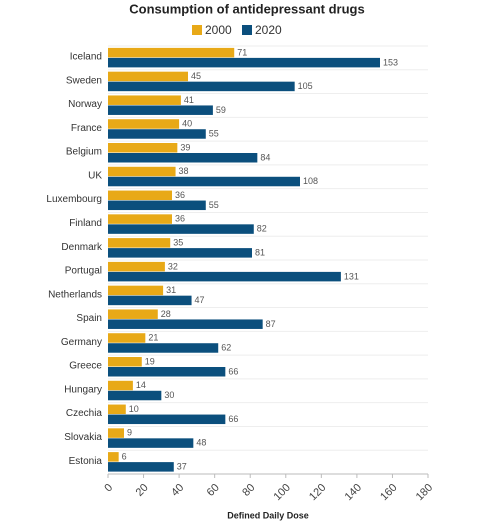 The height and width of the screenshot is (530, 495). I want to click on y-tick-label: Denmark, so click(82, 247).